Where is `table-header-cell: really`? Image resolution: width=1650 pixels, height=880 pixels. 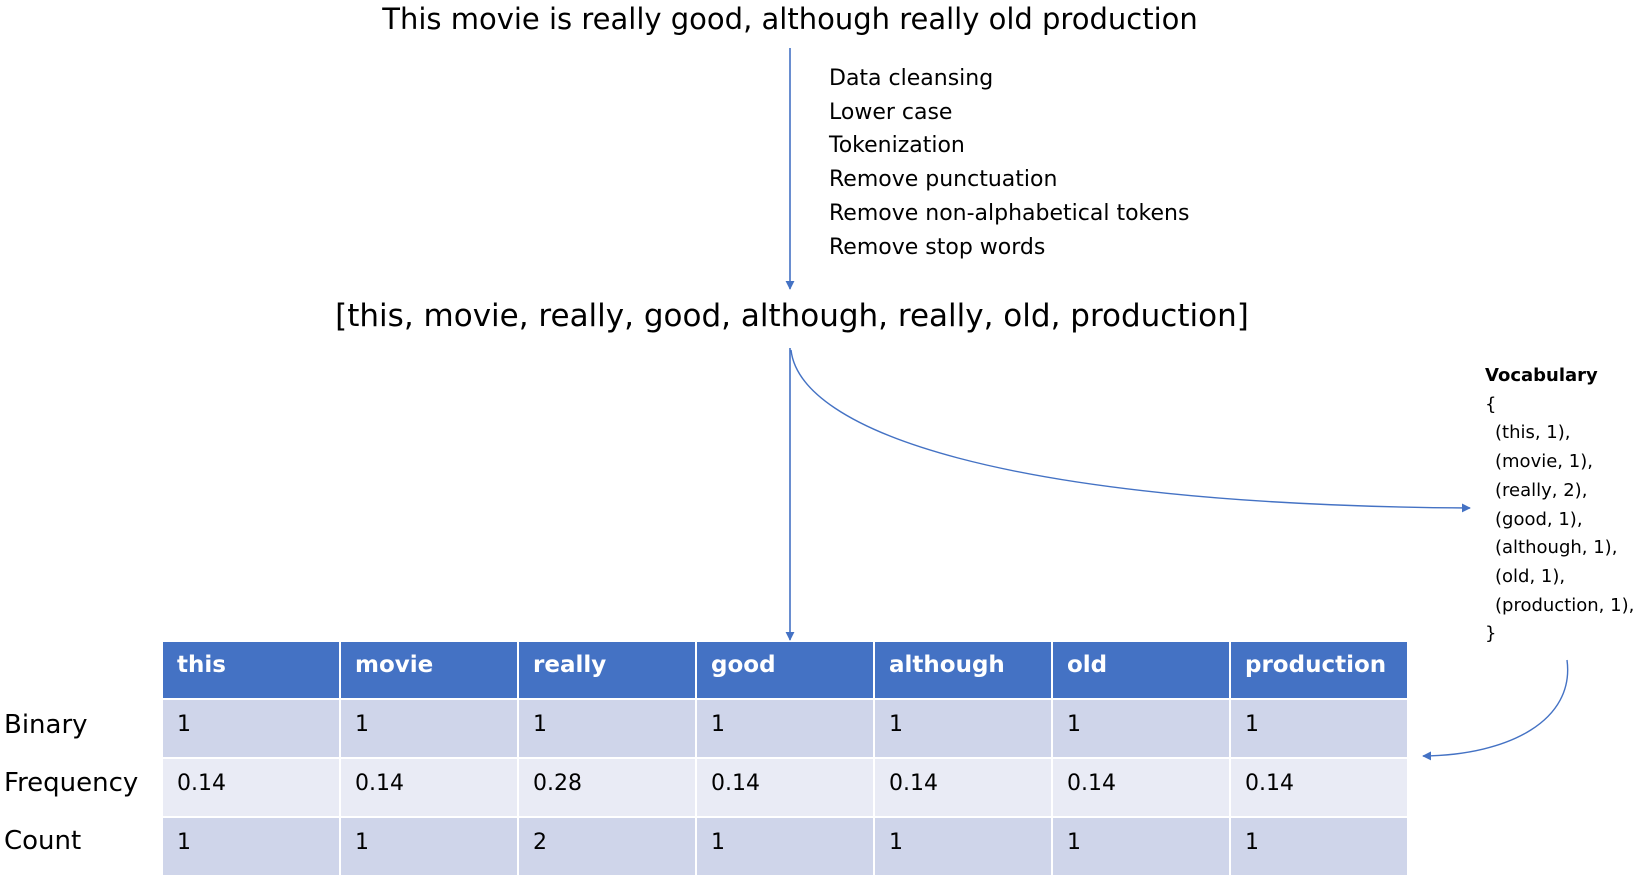
table-header-cell: really is located at coordinates (607, 670).